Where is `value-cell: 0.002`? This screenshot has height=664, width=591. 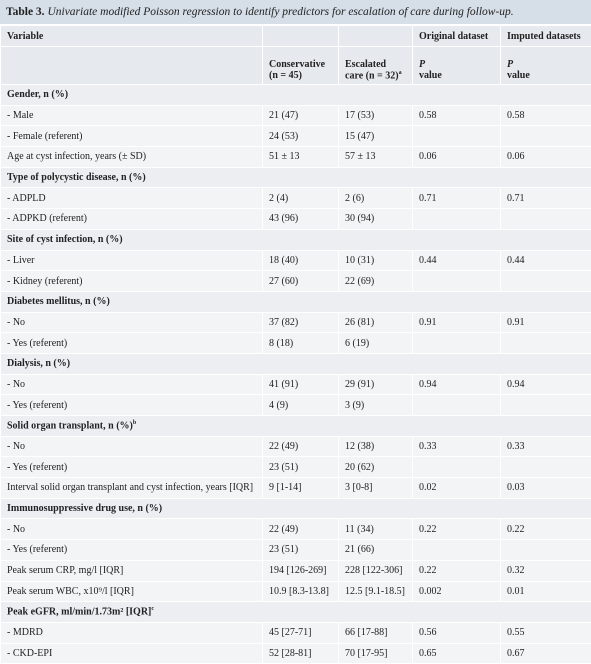 value-cell: 0.002 is located at coordinates (457, 591).